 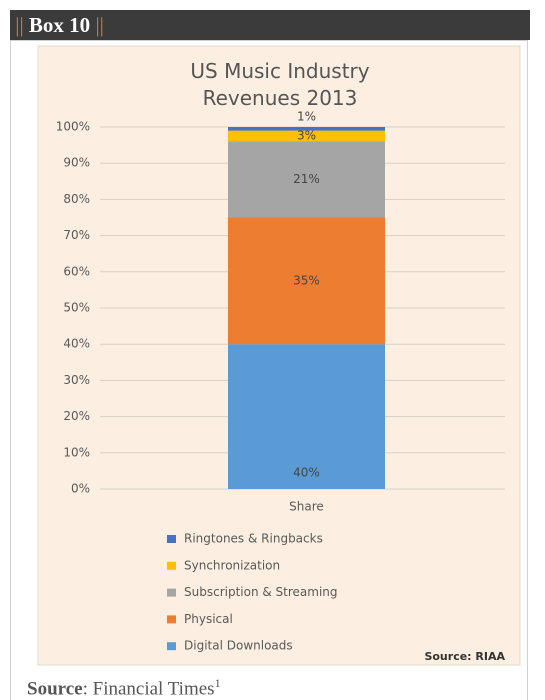 What do you see at coordinates (217, 683) in the screenshot?
I see `footnote: 1` at bounding box center [217, 683].